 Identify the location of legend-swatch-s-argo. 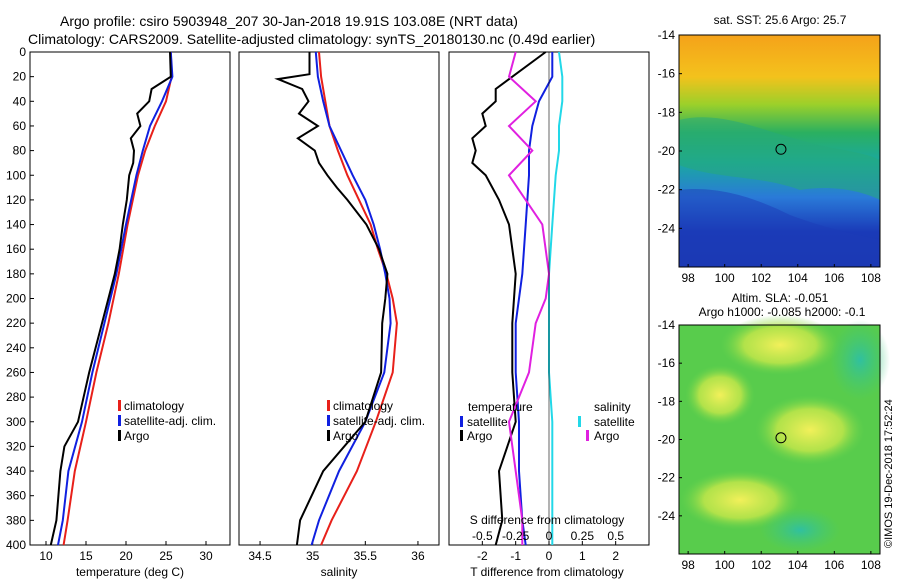
(587, 435).